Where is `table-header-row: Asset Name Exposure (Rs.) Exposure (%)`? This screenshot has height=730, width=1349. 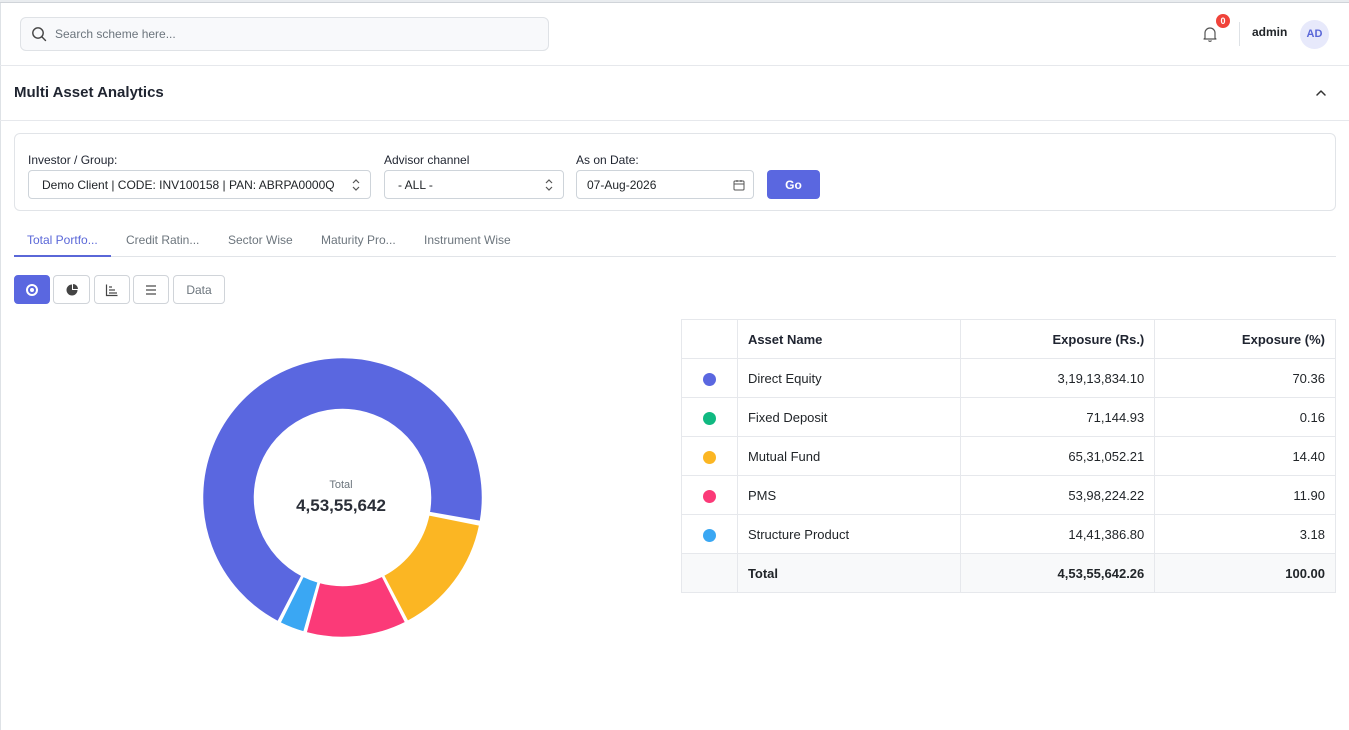 table-header-row: Asset Name Exposure (Rs.) Exposure (%) is located at coordinates (1008, 339).